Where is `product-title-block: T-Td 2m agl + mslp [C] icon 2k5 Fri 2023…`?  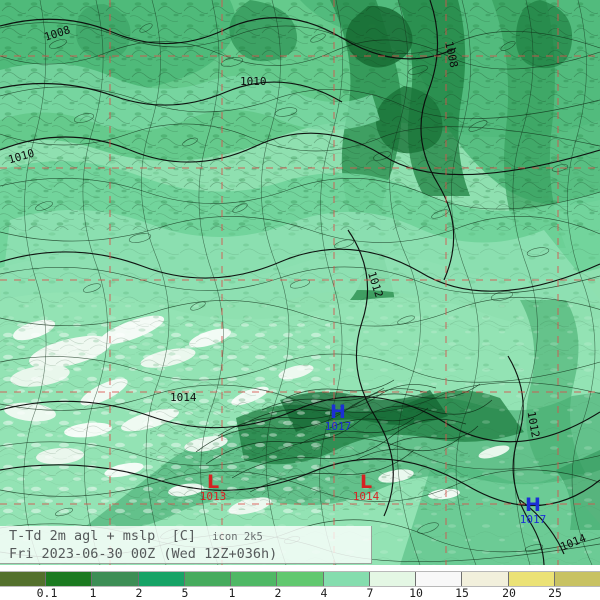 product-title-block: T-Td 2m agl + mslp [C] icon 2k5 Fri 2023… is located at coordinates (186, 545).